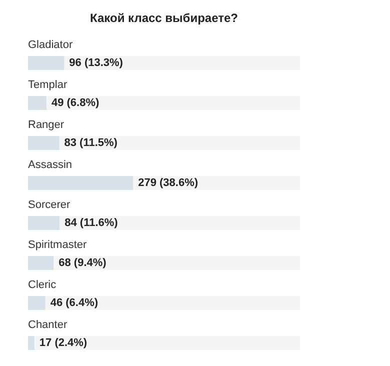 The height and width of the screenshot is (366, 390). Describe the element at coordinates (168, 183) in the screenshot. I see `data-label: 279 (38.6%)` at that location.